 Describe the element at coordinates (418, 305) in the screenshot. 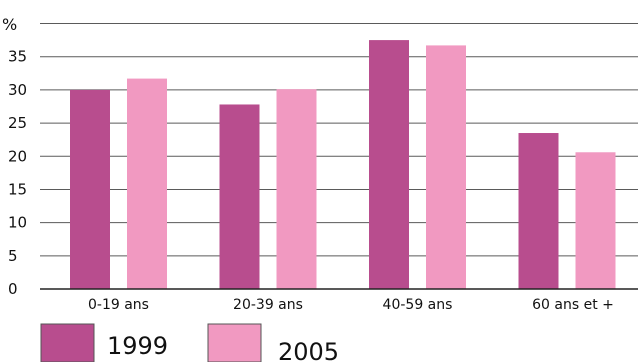

I see `x-tick-label: 40-59 ans` at that location.